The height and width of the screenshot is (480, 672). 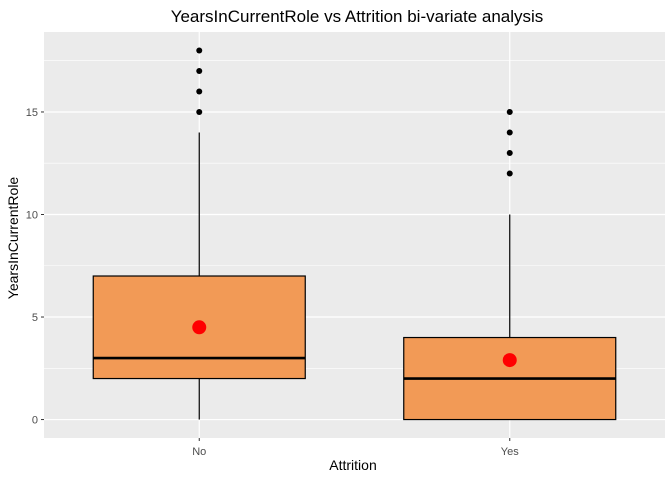 What do you see at coordinates (352, 465) in the screenshot?
I see `x-axis-title: Attrition` at bounding box center [352, 465].